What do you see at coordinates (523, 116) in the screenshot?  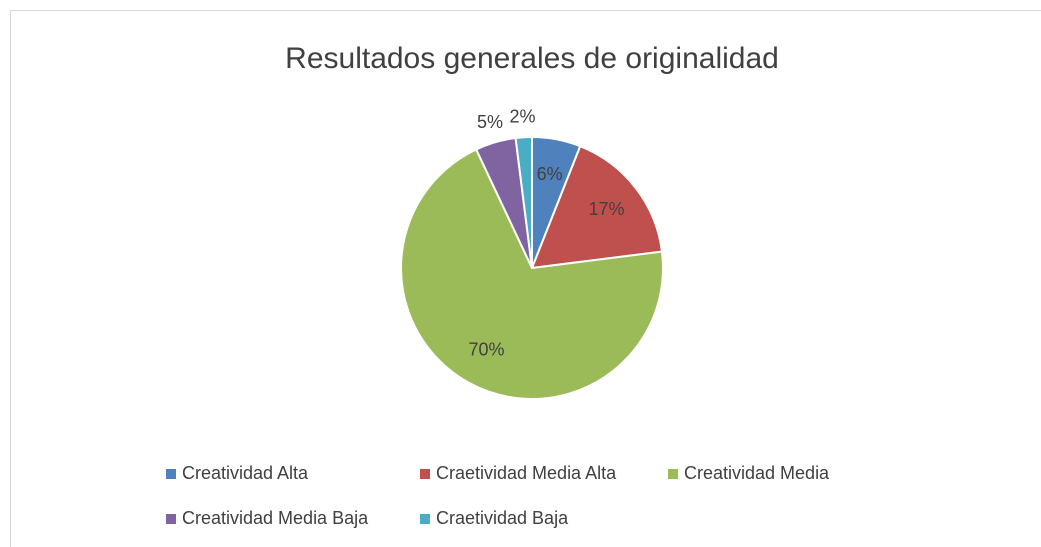 I see `data-label: 2%` at bounding box center [523, 116].